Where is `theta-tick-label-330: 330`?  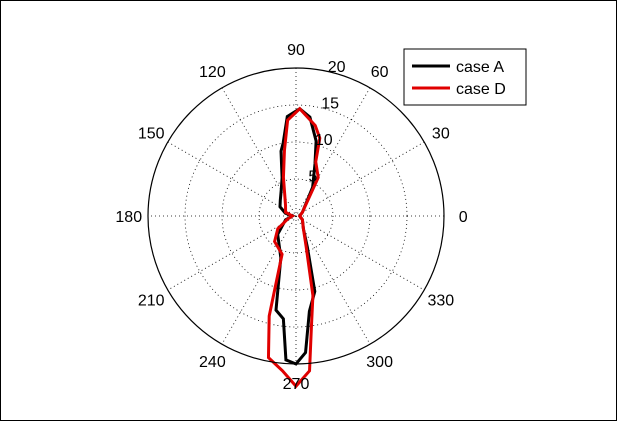
theta-tick-label-330: 330 is located at coordinates (440, 301).